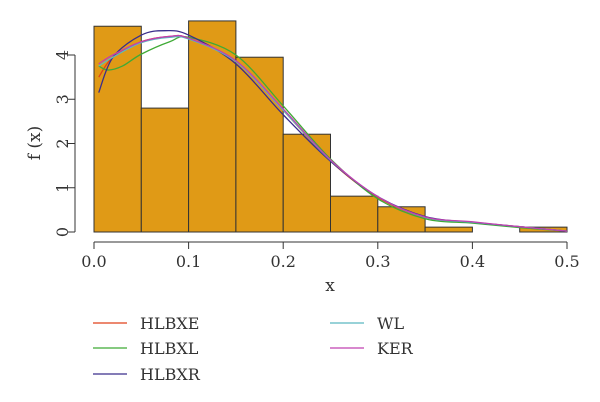 The width and height of the screenshot is (600, 402). Describe the element at coordinates (62, 99) in the screenshot. I see `y-tick-label: 3` at that location.